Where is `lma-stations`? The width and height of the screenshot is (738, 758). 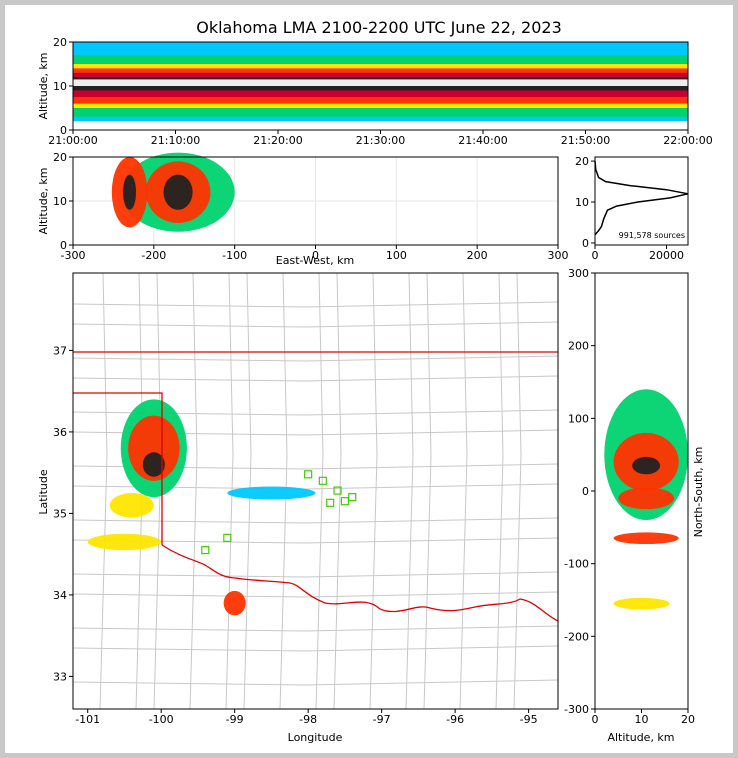
lma-stations is located at coordinates (279, 512).